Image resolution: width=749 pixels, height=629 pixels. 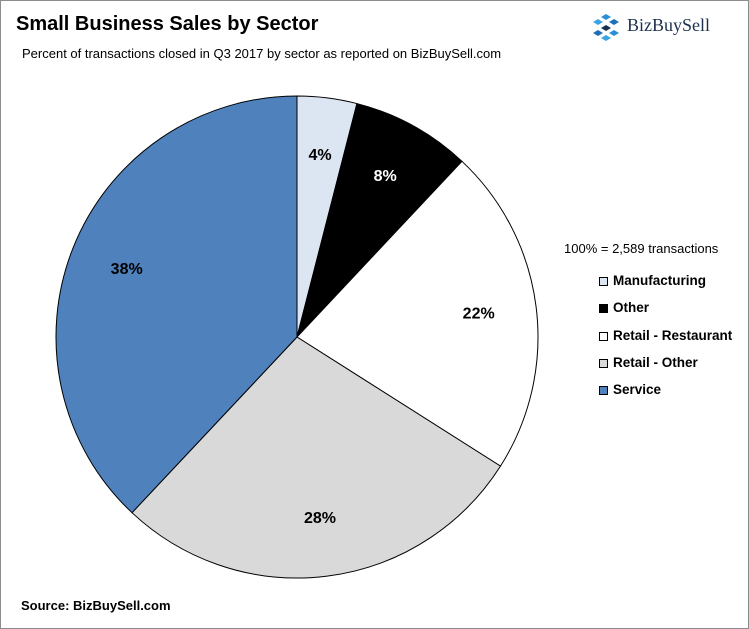 What do you see at coordinates (669, 25) in the screenshot?
I see `logo-text: BizBuySell` at bounding box center [669, 25].